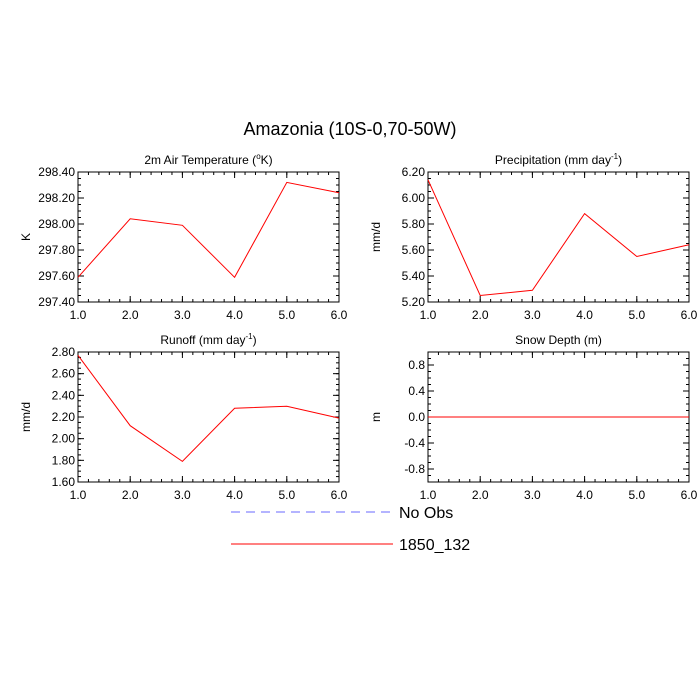 This screenshot has height=700, width=700. What do you see at coordinates (64, 417) in the screenshot?
I see `y-tick-label: 2.20` at bounding box center [64, 417].